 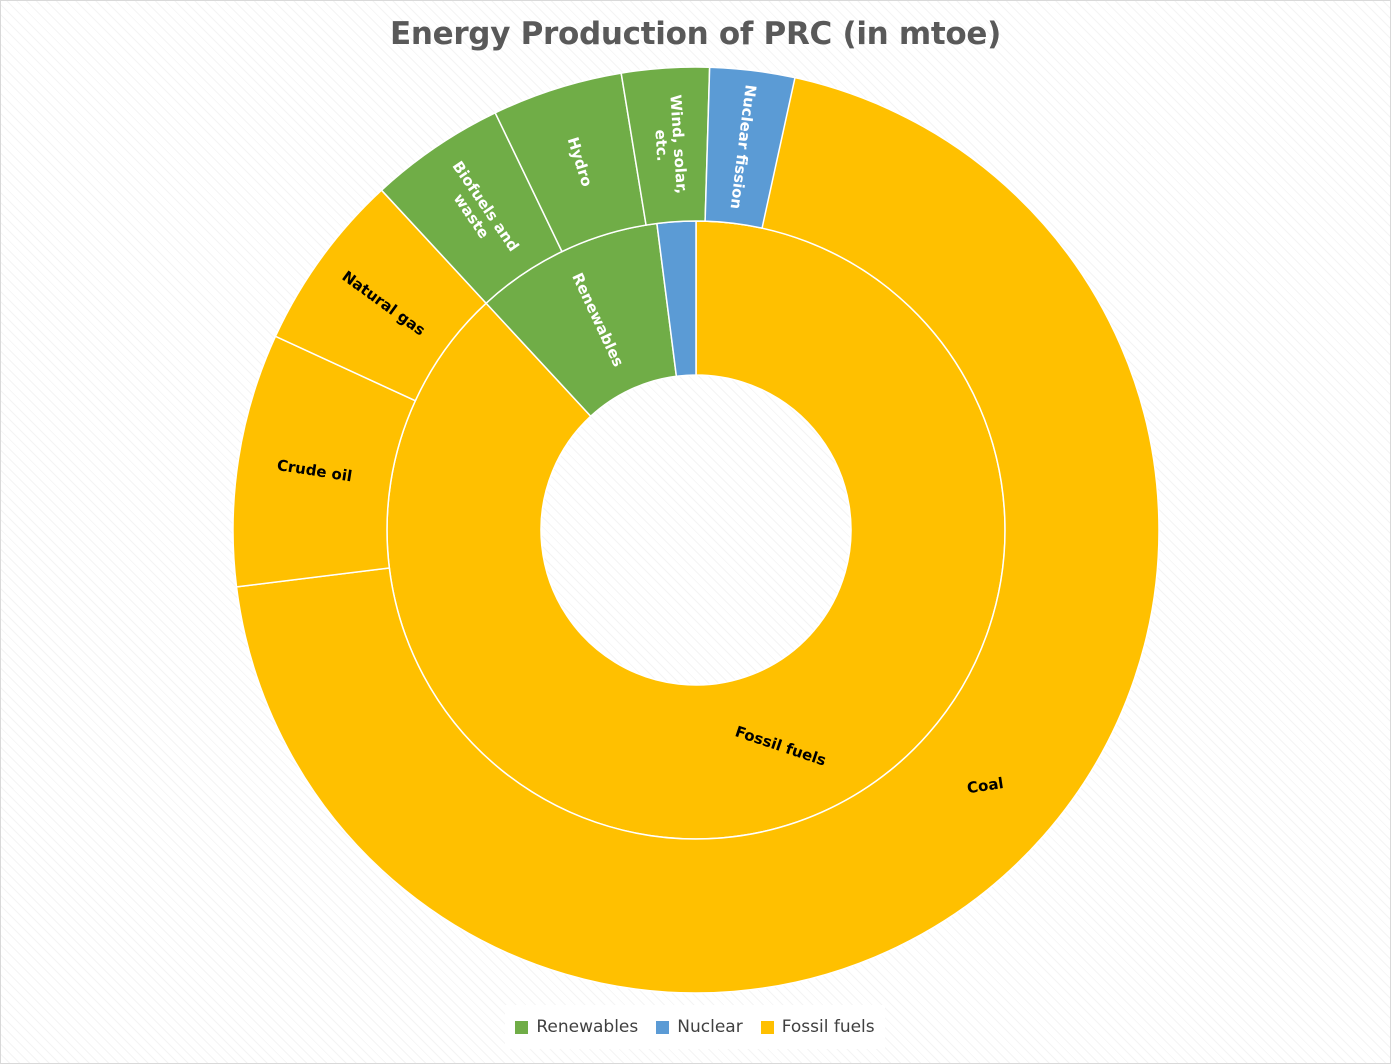 I want to click on legend: Renewables Nuclear Fossil fuels, so click(x=695, y=1027).